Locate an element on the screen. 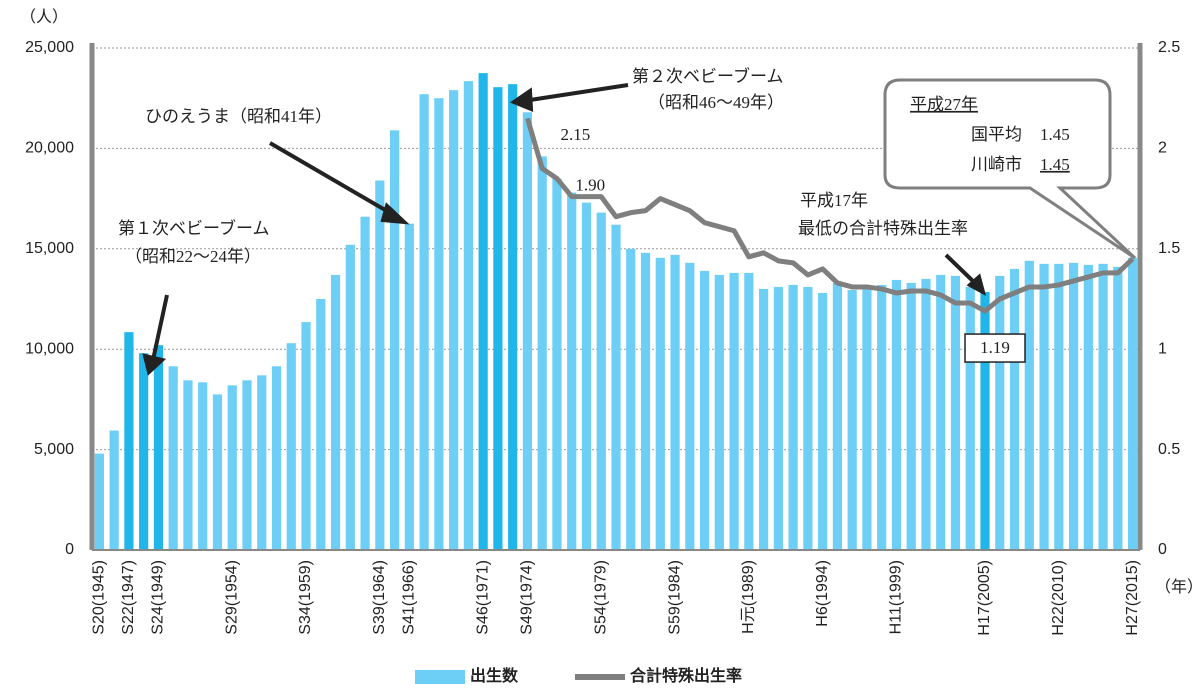  y2-tick-label: 1.5 is located at coordinates (1169, 248).